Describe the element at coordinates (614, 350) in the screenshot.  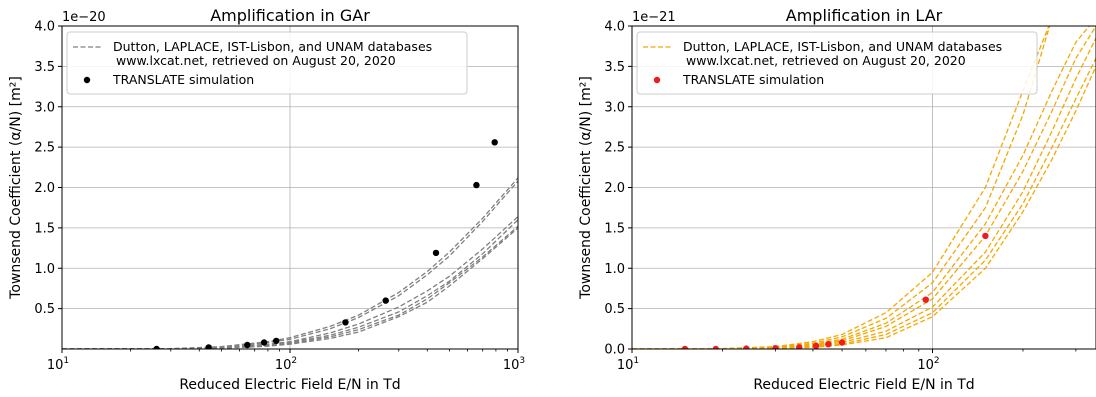
I see `y-tick-label: 0.0` at that location.